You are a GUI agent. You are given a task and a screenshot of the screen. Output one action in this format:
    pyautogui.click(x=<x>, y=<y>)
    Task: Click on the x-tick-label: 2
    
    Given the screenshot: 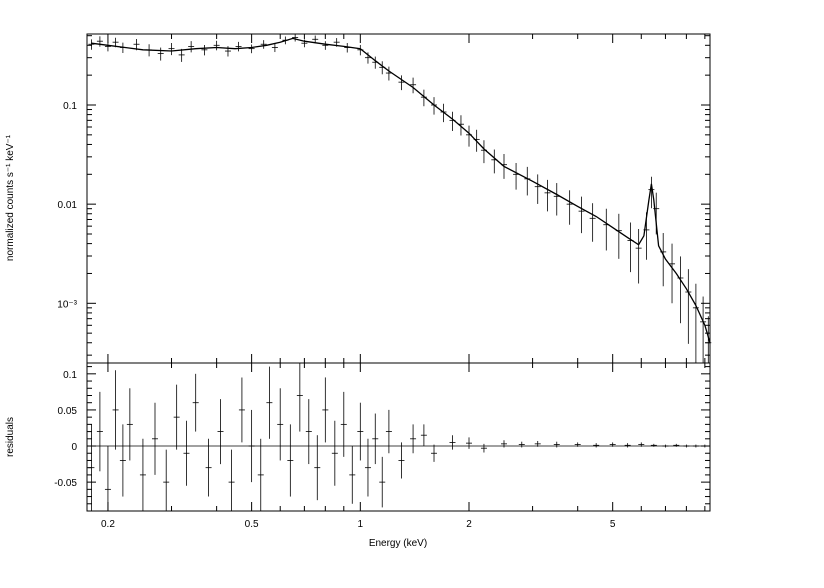 What is the action you would take?
    pyautogui.click(x=469, y=524)
    